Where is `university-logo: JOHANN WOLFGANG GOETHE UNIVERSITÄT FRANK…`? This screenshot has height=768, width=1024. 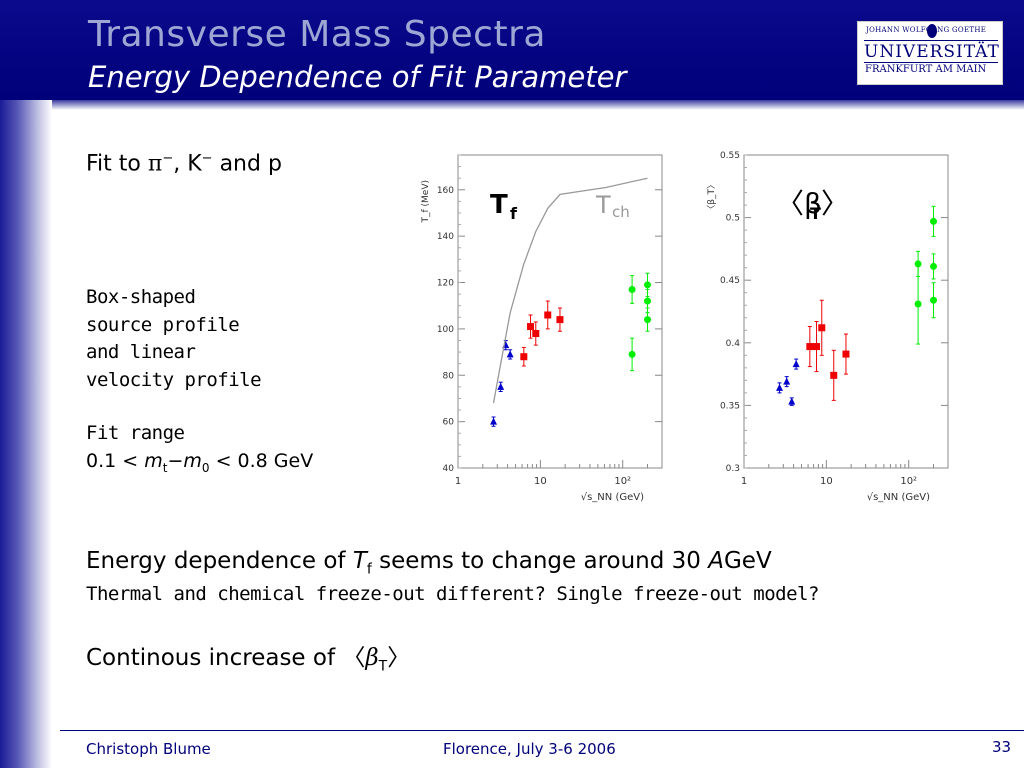
university-logo: JOHANN WOLFGANG GOETHE UNIVERSITÄT FRANK… is located at coordinates (930, 53).